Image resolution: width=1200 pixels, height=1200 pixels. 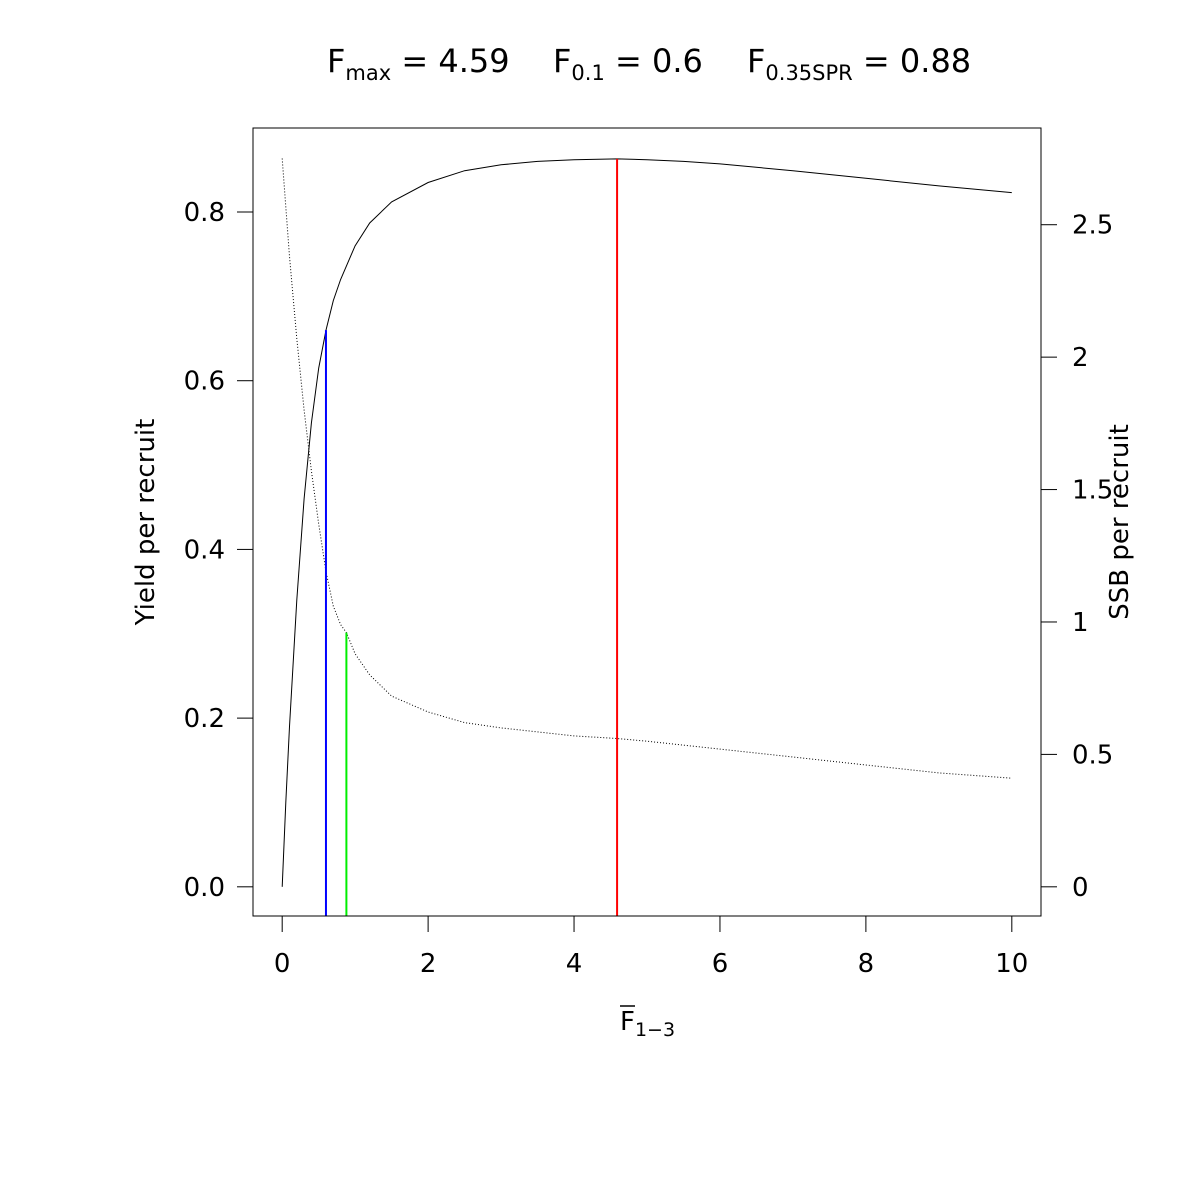 I want to click on x-tick-label: 10, so click(x=1011, y=964).